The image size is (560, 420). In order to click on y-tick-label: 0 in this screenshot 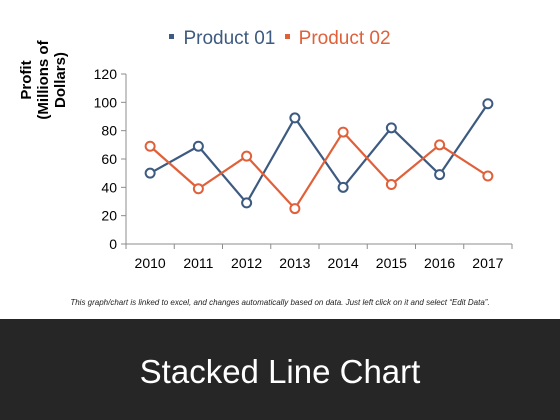, I will do `click(113, 244)`.